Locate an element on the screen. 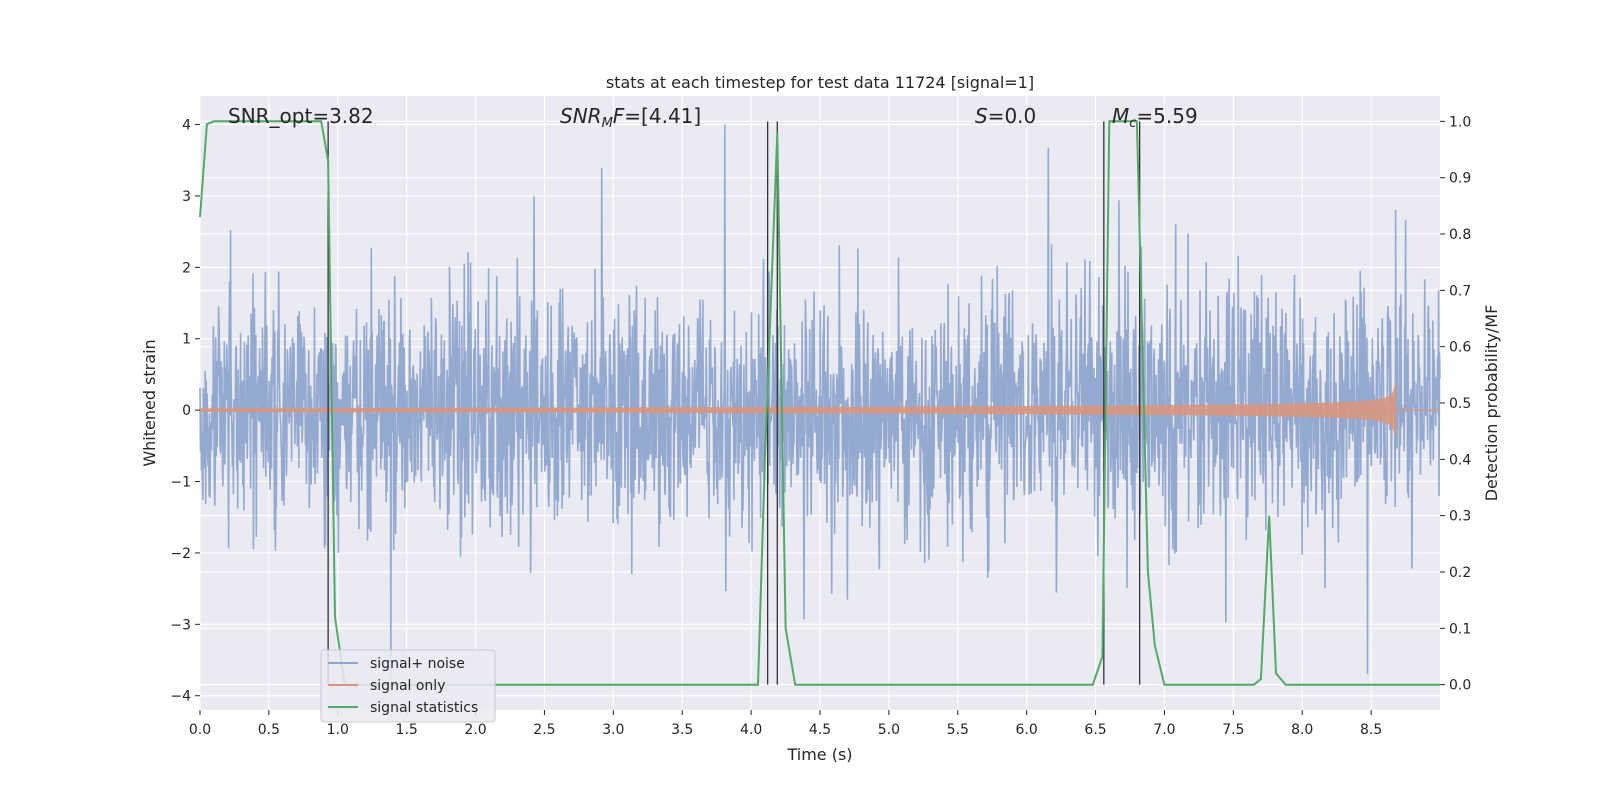 The image size is (1600, 800). annotation-mc-value: =5.59 is located at coordinates (1166, 116).